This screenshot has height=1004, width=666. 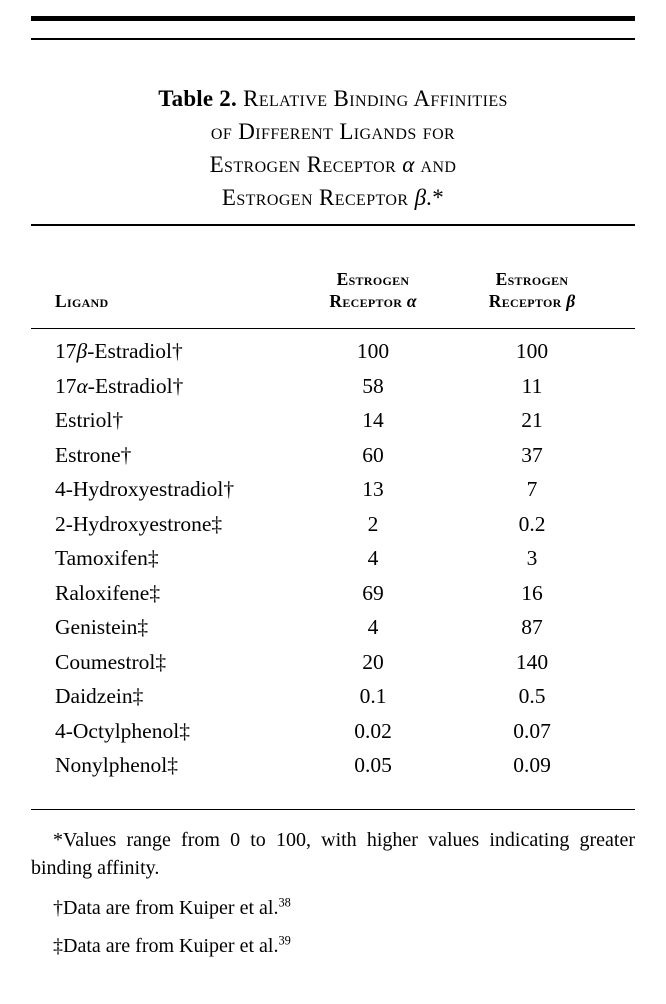 What do you see at coordinates (333, 524) in the screenshot?
I see `table-row: 2-Hydroxyestrone‡ 2 0.2` at bounding box center [333, 524].